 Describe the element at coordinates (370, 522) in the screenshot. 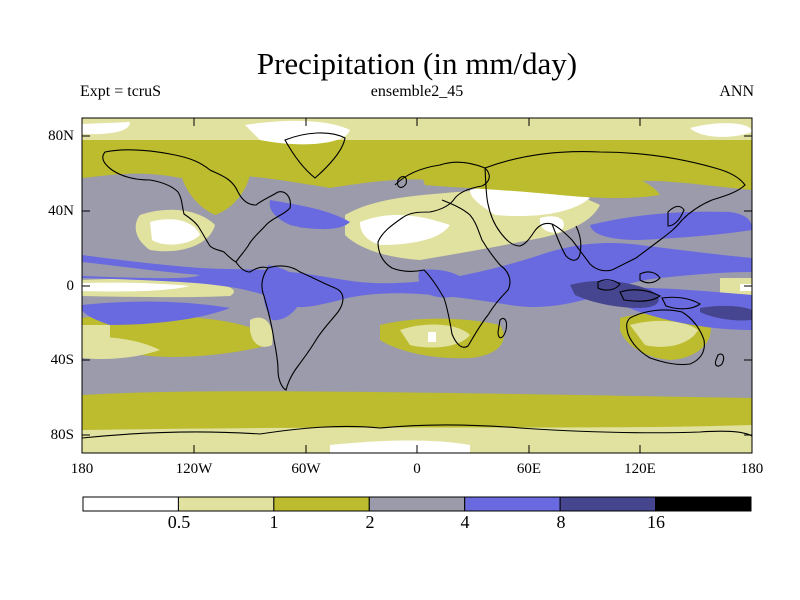

I see `colorbar-label: 2` at that location.